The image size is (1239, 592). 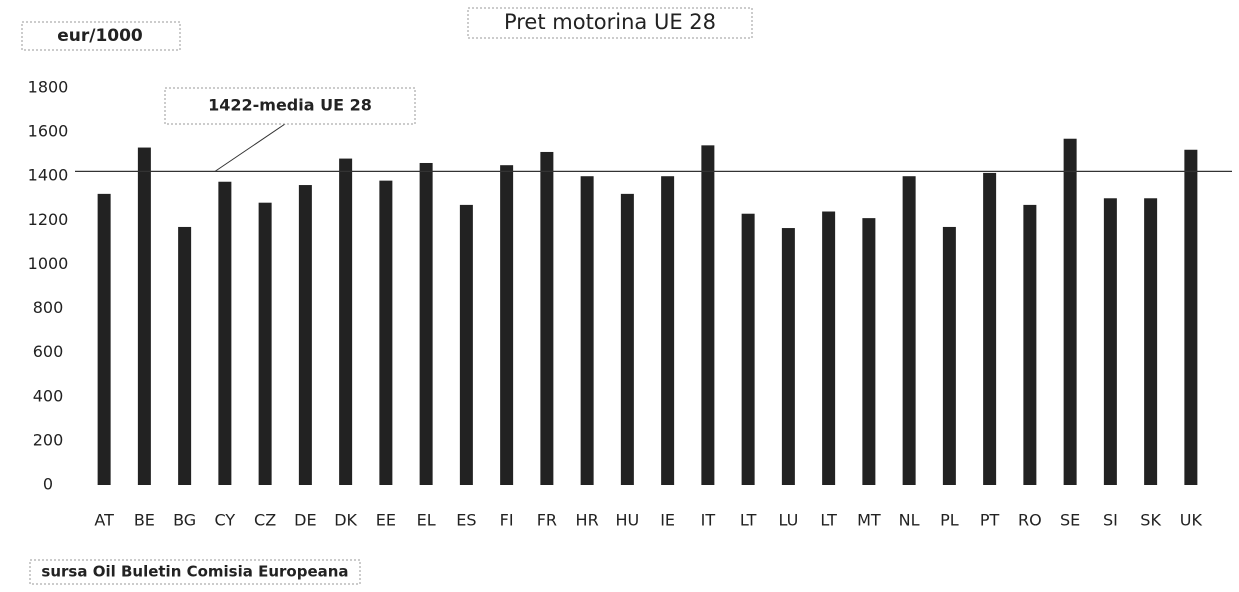 What do you see at coordinates (305, 520) in the screenshot?
I see `x-tick-label: DE` at bounding box center [305, 520].